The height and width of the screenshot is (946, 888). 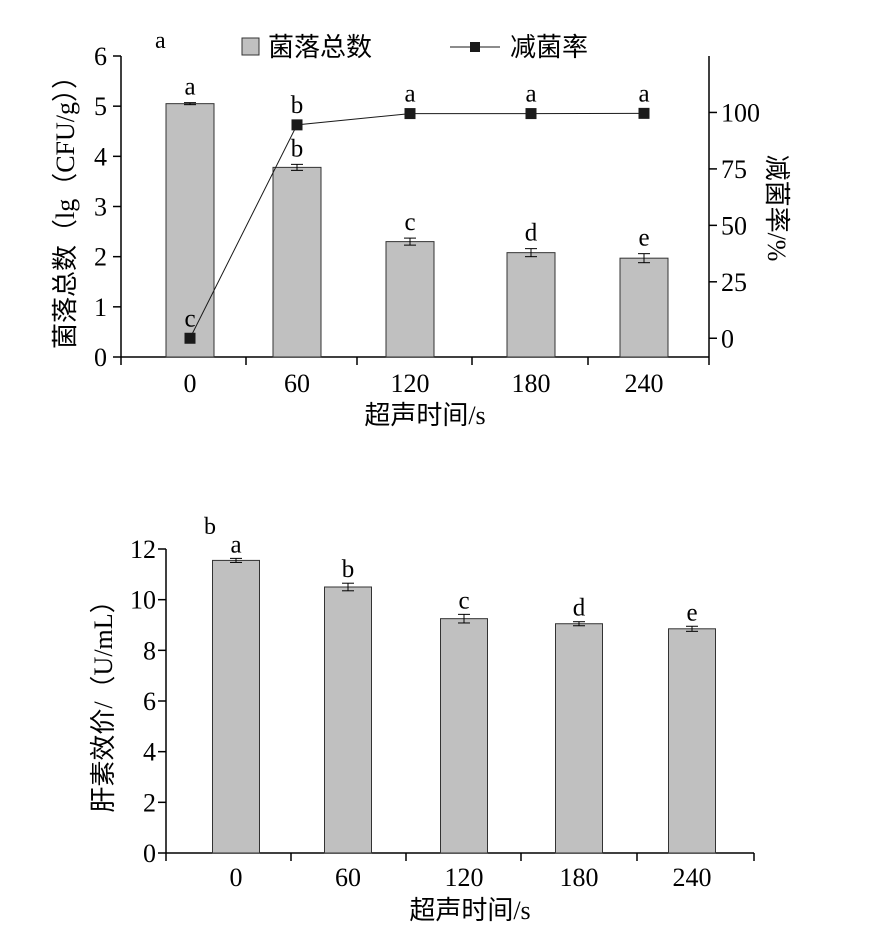 What do you see at coordinates (100, 307) in the screenshot?
I see `y-tick-label: 1` at bounding box center [100, 307].